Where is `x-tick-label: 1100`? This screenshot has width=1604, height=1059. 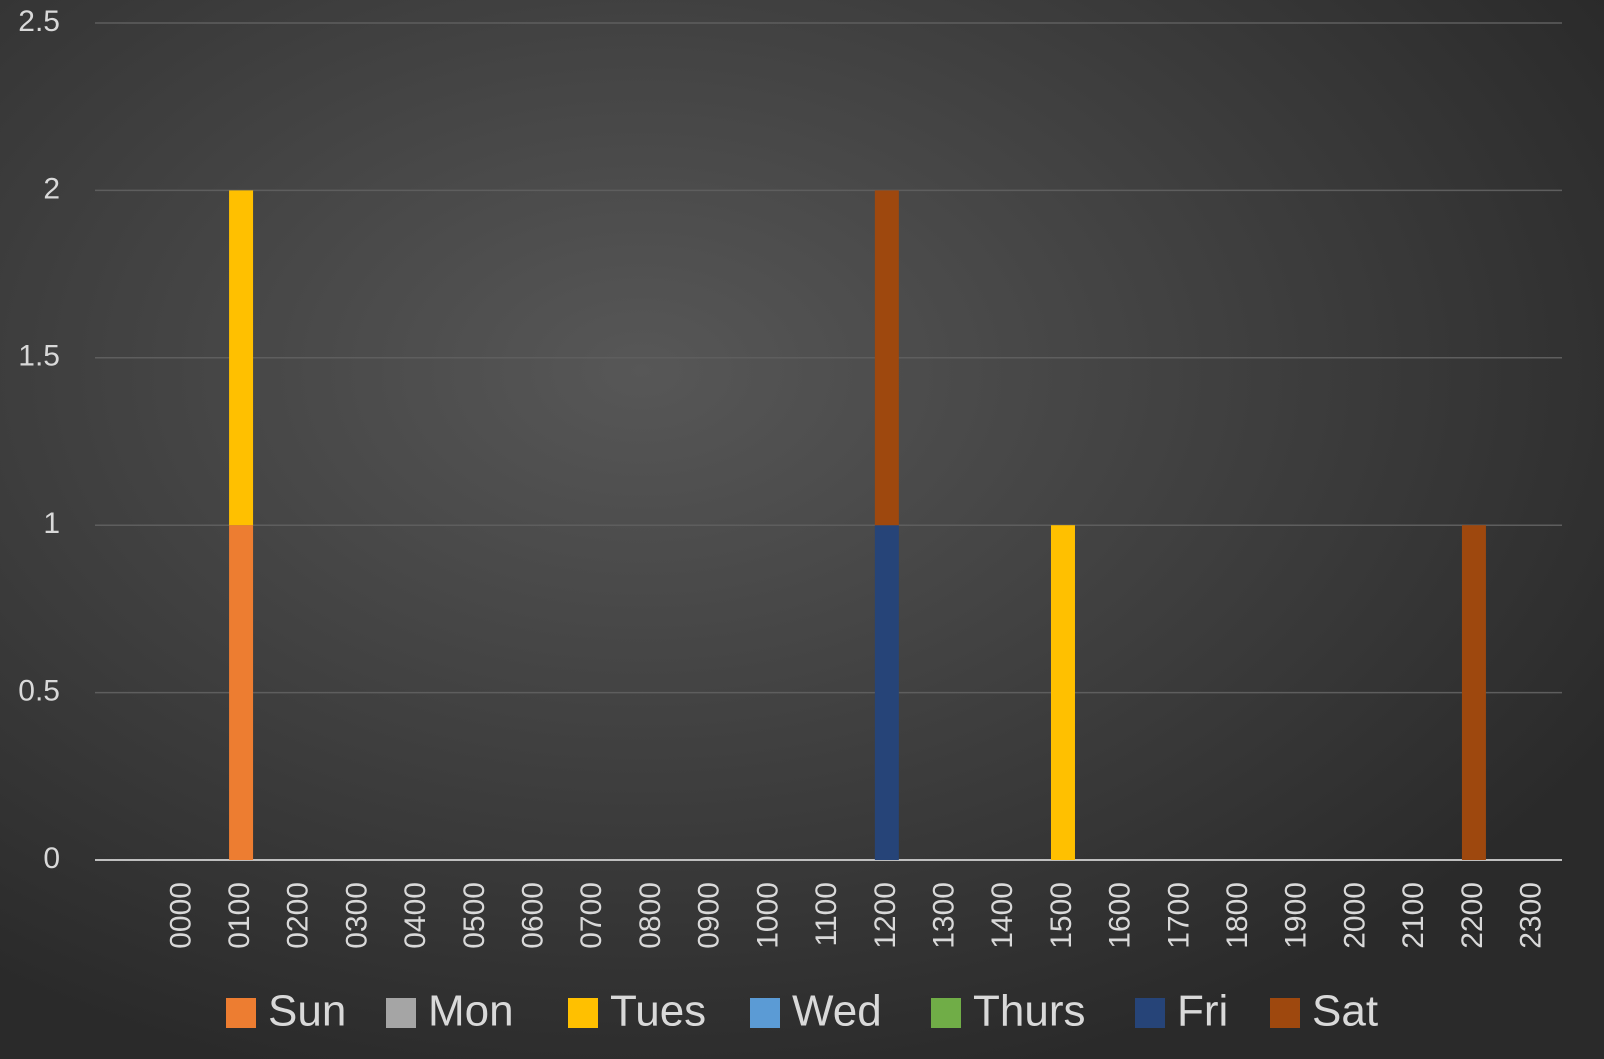
x-tick-label: 1100 is located at coordinates (826, 914).